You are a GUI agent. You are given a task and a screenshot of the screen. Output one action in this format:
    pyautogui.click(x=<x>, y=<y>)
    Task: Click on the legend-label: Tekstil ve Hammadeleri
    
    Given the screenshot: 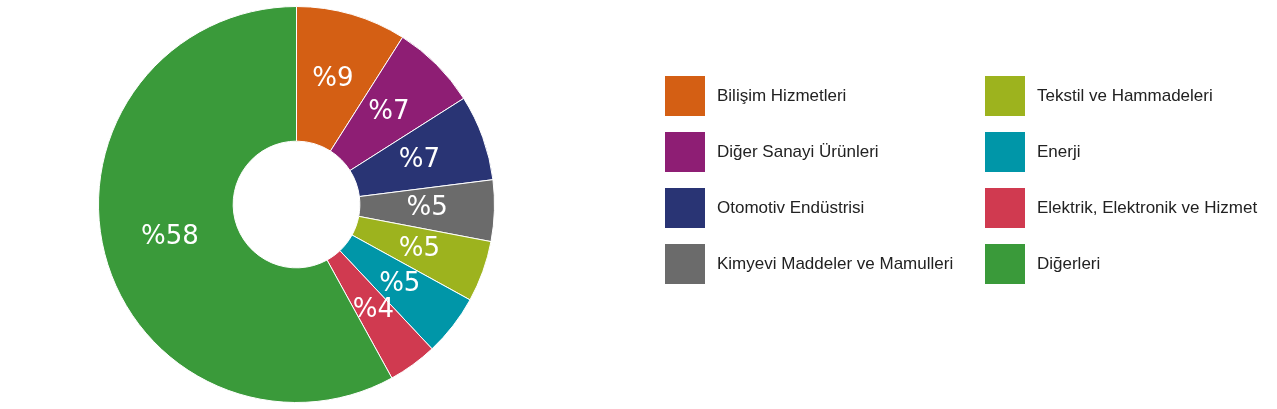 What is the action you would take?
    pyautogui.click(x=1125, y=95)
    